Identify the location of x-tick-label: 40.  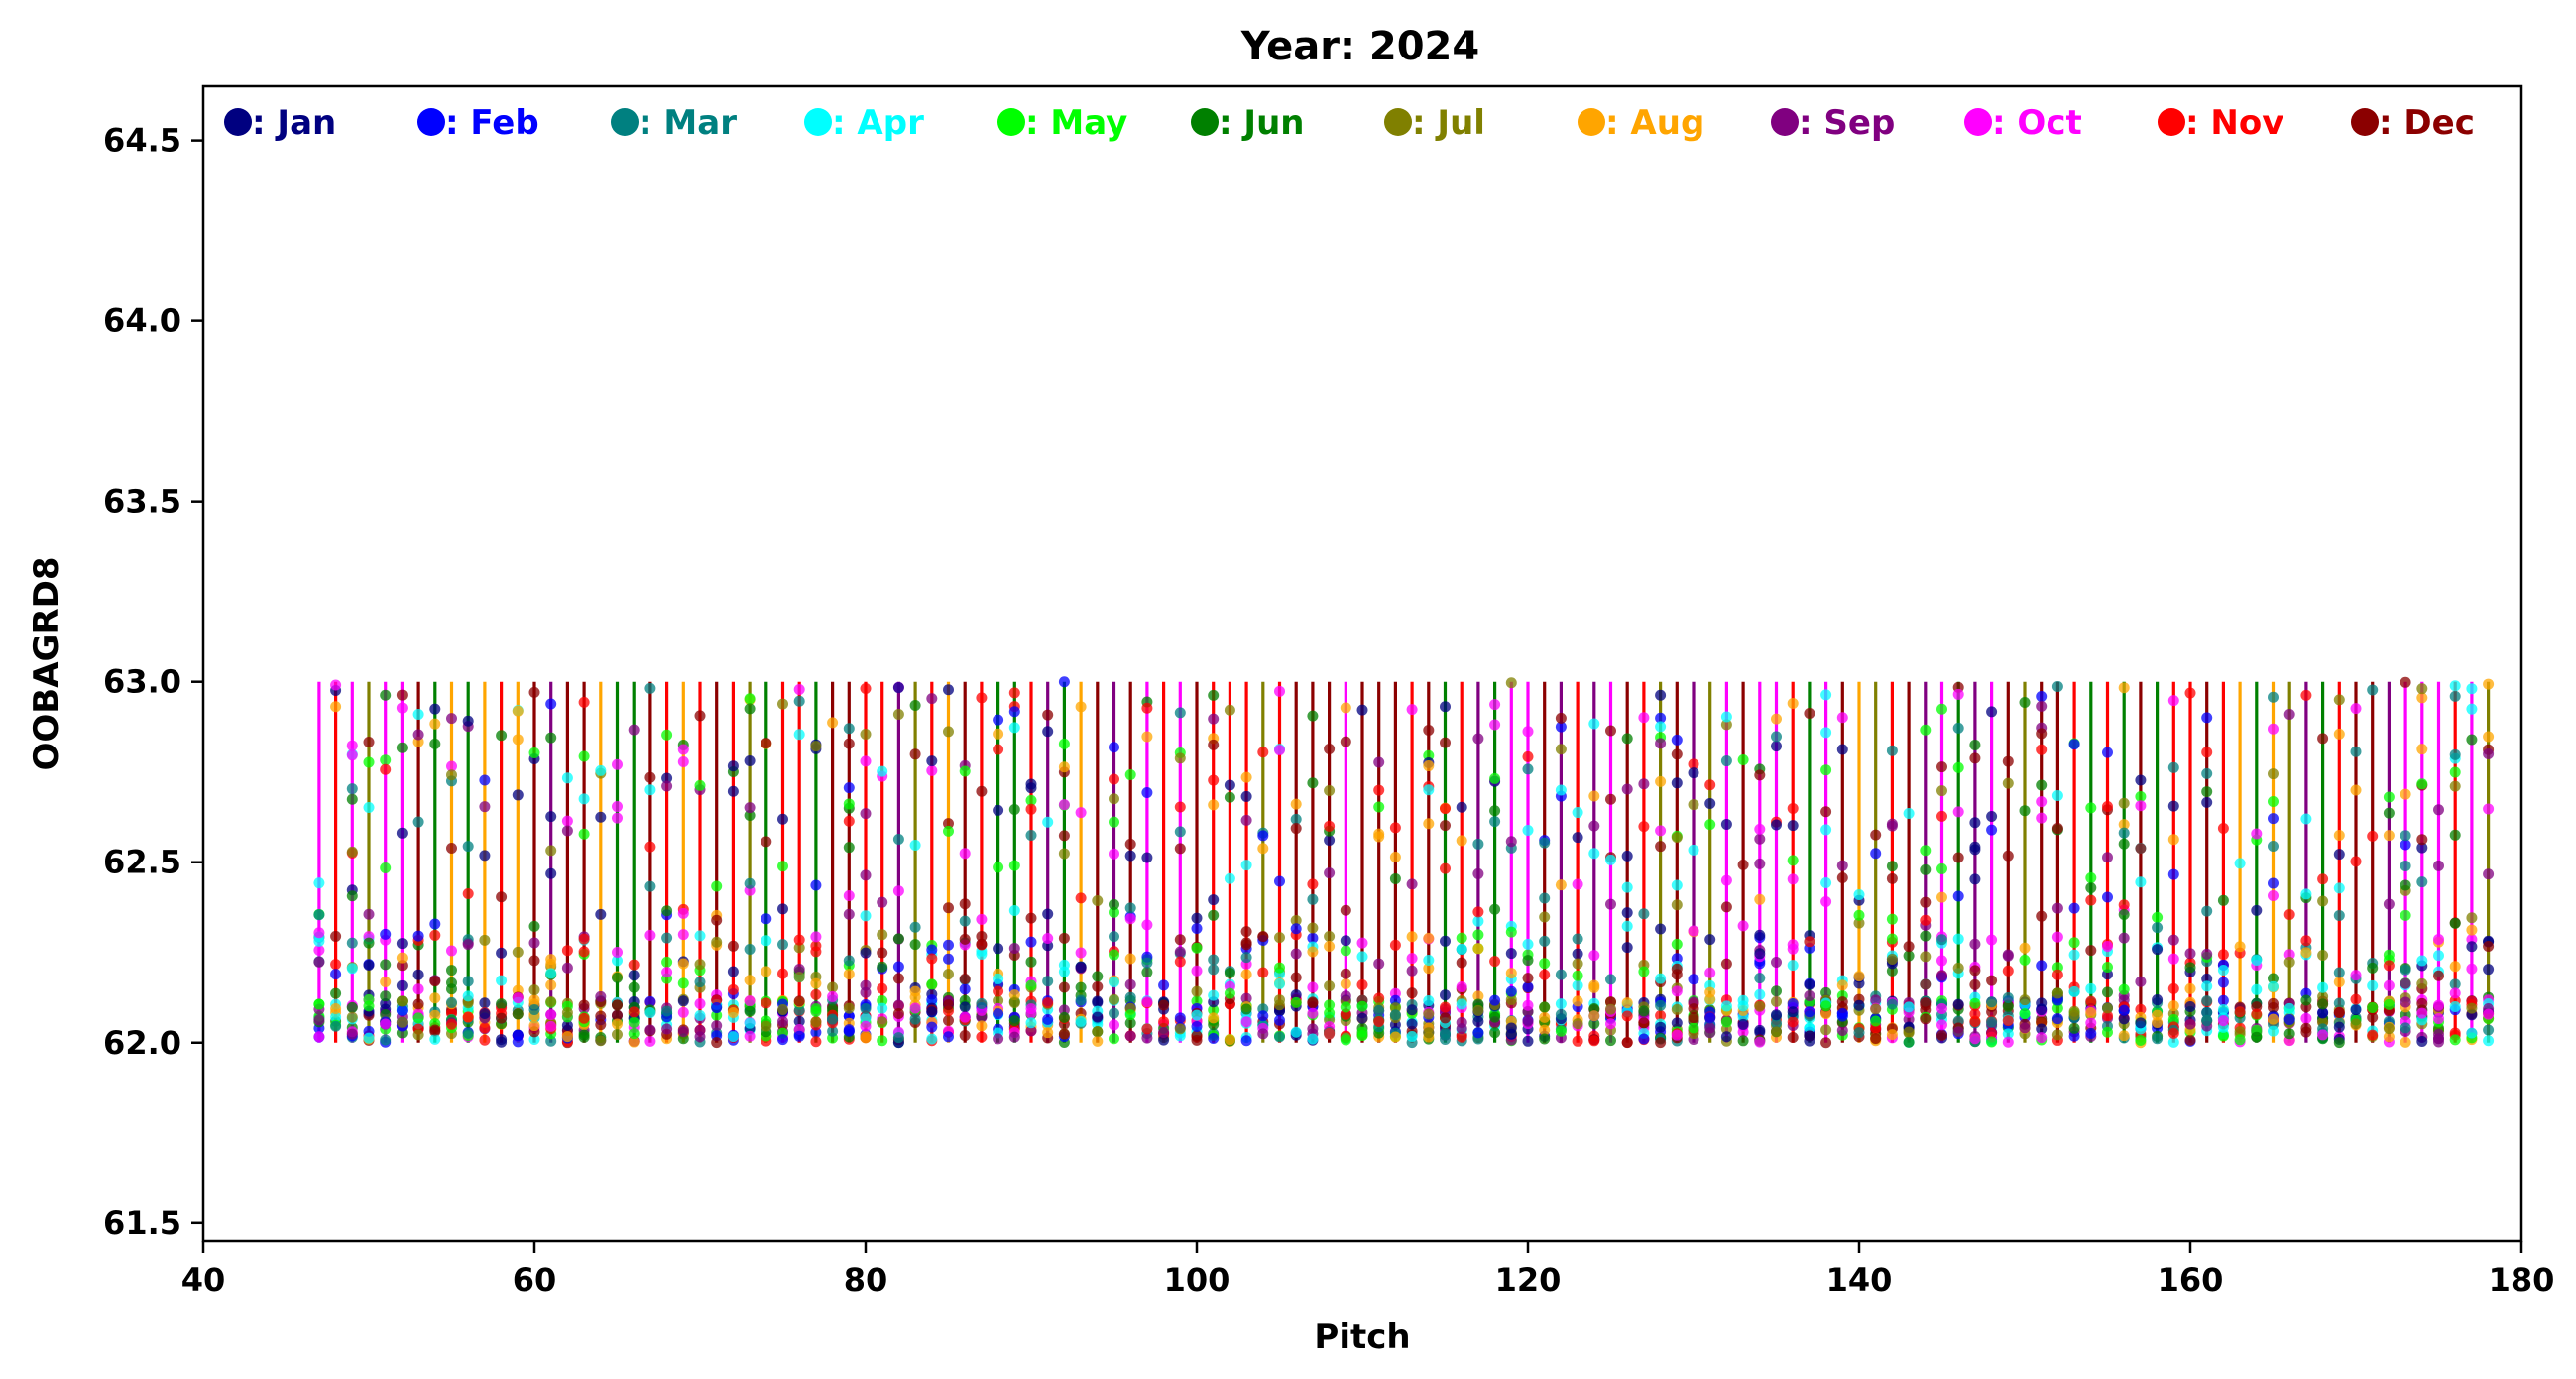
(203, 1280).